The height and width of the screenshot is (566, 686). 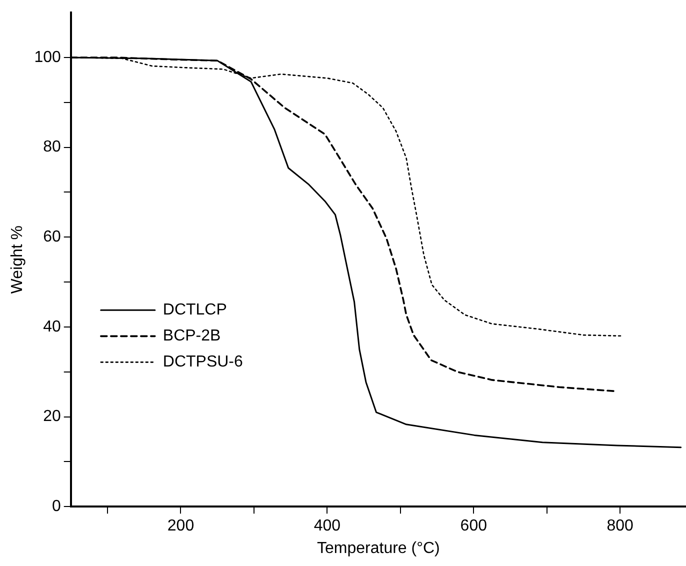 What do you see at coordinates (378, 548) in the screenshot?
I see `x-axis-title: Temperature (°C)` at bounding box center [378, 548].